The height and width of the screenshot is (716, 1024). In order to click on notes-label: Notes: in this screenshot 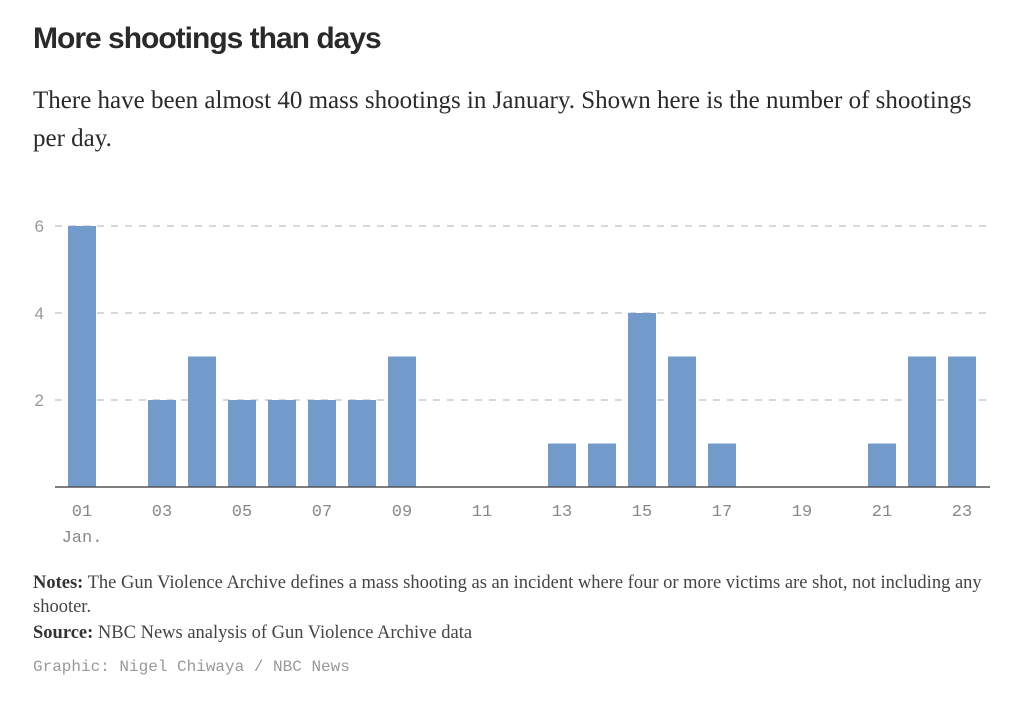, I will do `click(58, 583)`.